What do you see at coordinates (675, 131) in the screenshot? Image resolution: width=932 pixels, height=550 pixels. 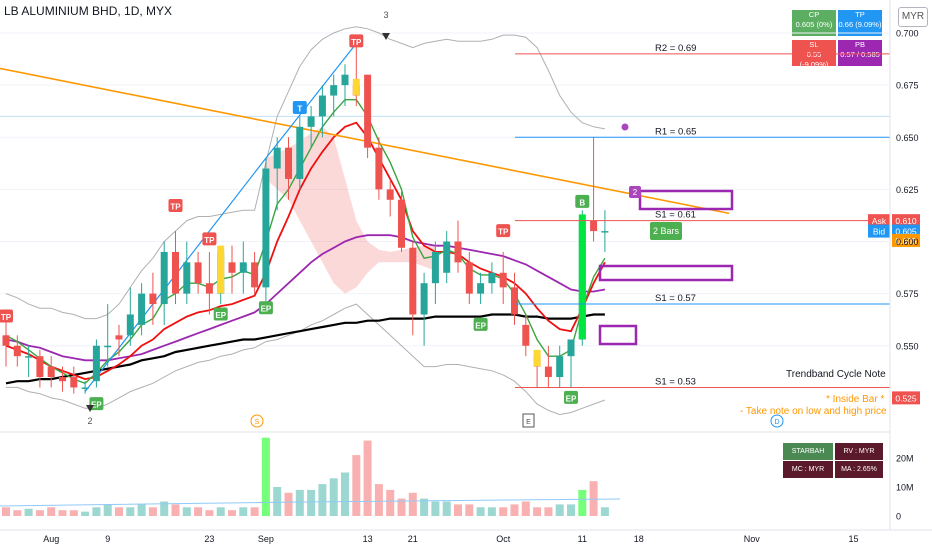 I see `pivot-label: R1 = 0.65` at bounding box center [675, 131].